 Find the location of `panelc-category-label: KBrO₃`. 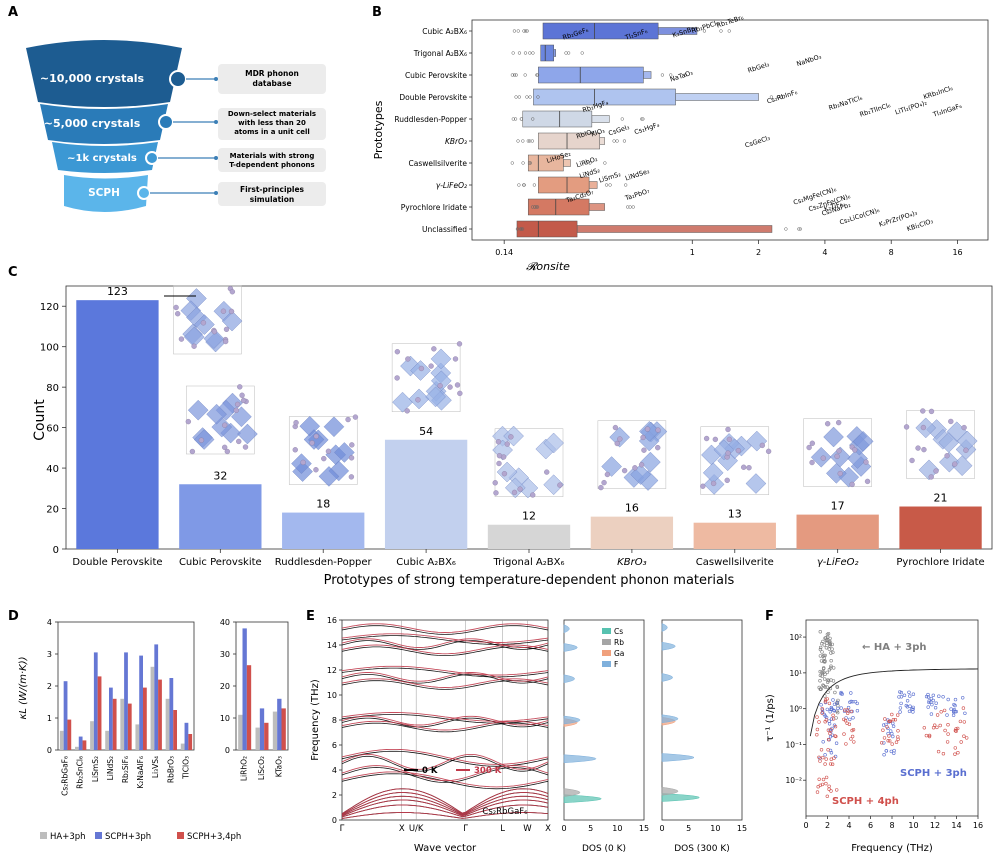

panelc-category-label: KBrO₃ is located at coordinates (631, 562).